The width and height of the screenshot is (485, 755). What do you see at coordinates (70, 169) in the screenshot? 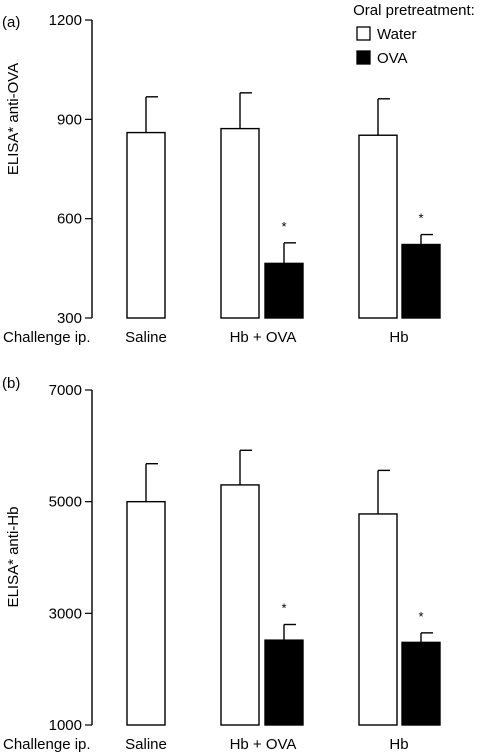
I see `panel-a-y-ticks: 300 600 900 1200` at bounding box center [70, 169].